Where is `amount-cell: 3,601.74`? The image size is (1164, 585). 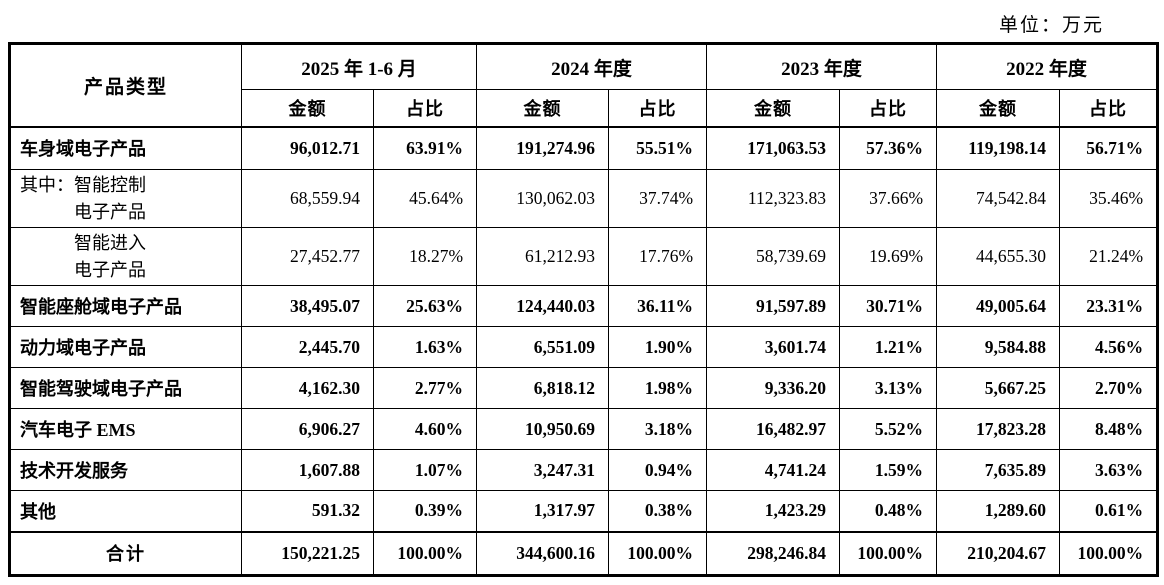 amount-cell: 3,601.74 is located at coordinates (773, 347).